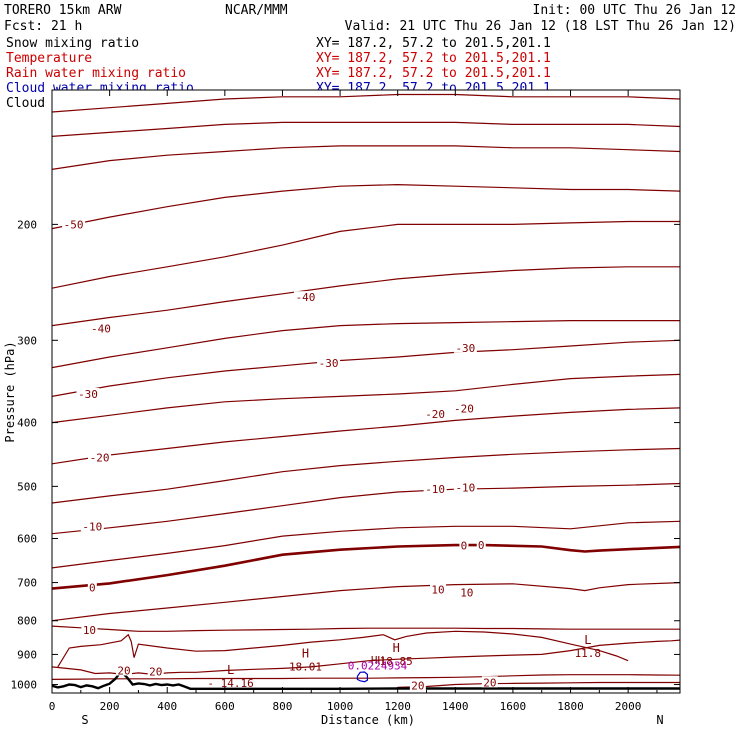  I want to click on terrain-line, so click(365, 679).